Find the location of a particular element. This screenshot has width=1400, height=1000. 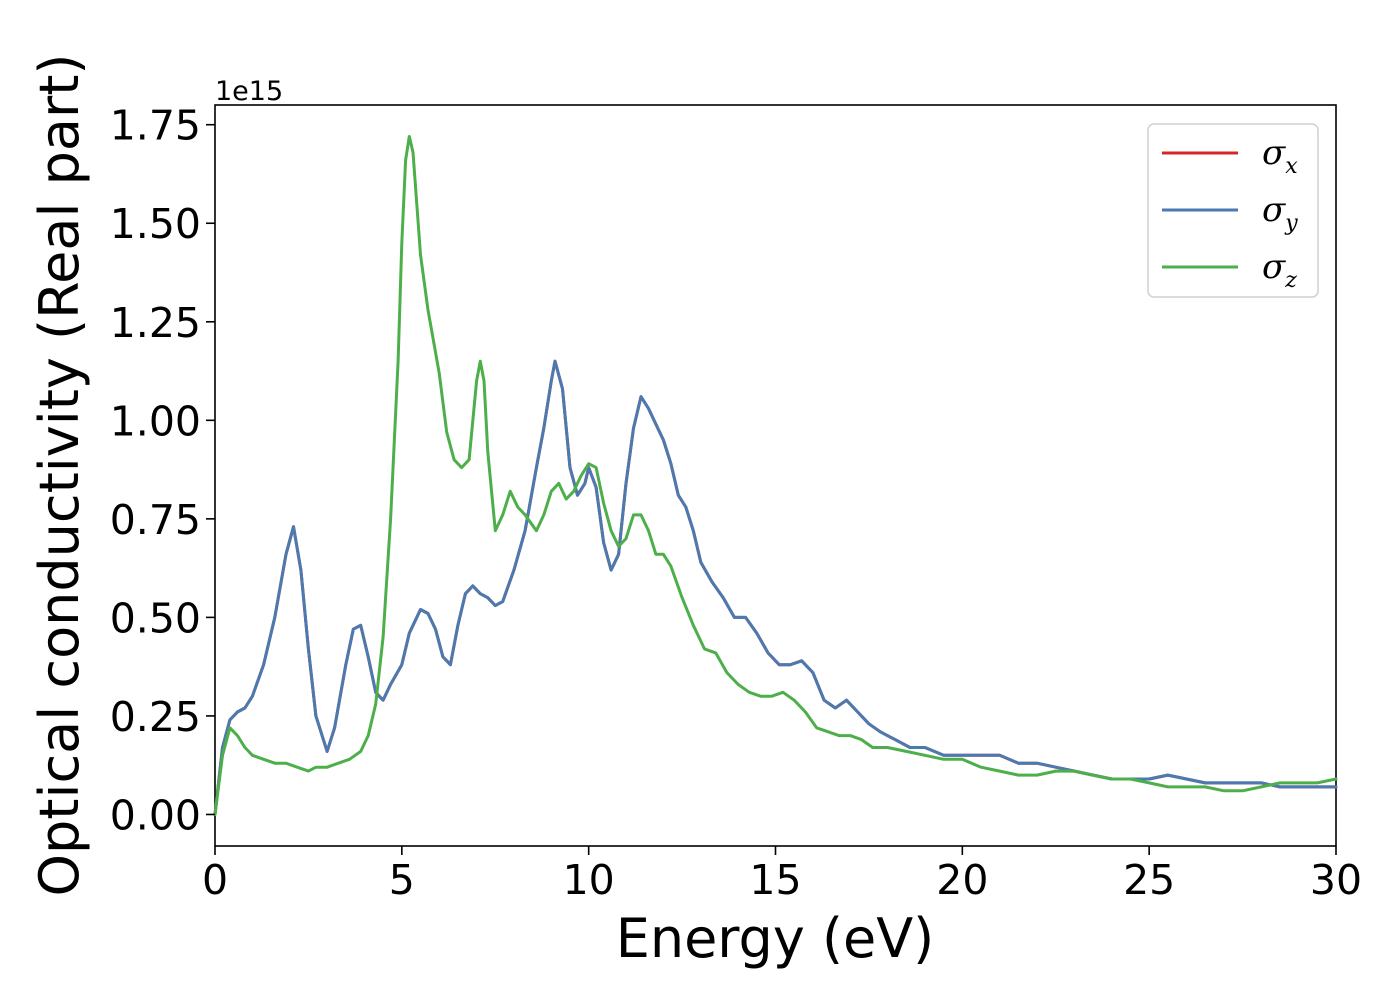

x-axis-label: Energy (eV) is located at coordinates (775, 938).